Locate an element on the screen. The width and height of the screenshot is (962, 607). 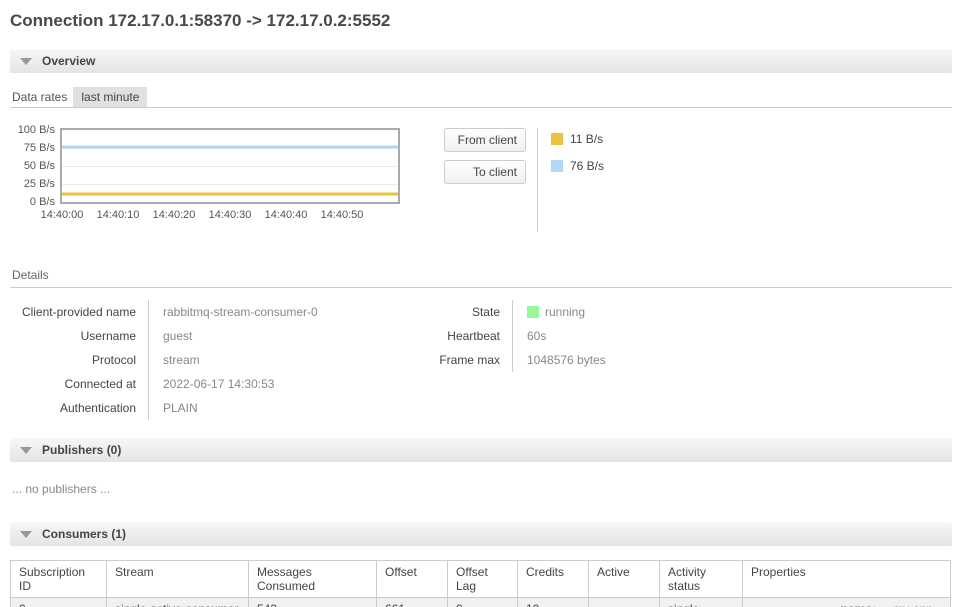
detail-value: 2022-06-17 14:30:53 is located at coordinates (291, 384).